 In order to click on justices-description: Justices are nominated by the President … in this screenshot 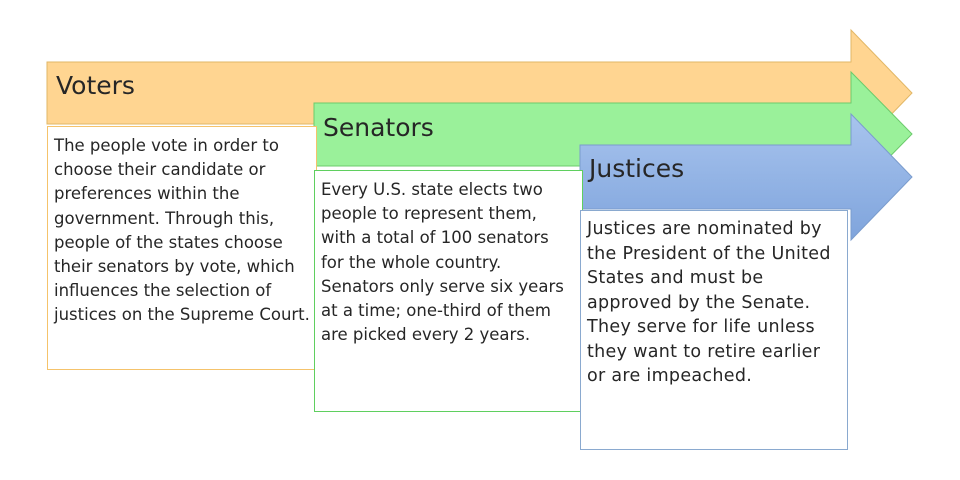, I will do `click(714, 330)`.